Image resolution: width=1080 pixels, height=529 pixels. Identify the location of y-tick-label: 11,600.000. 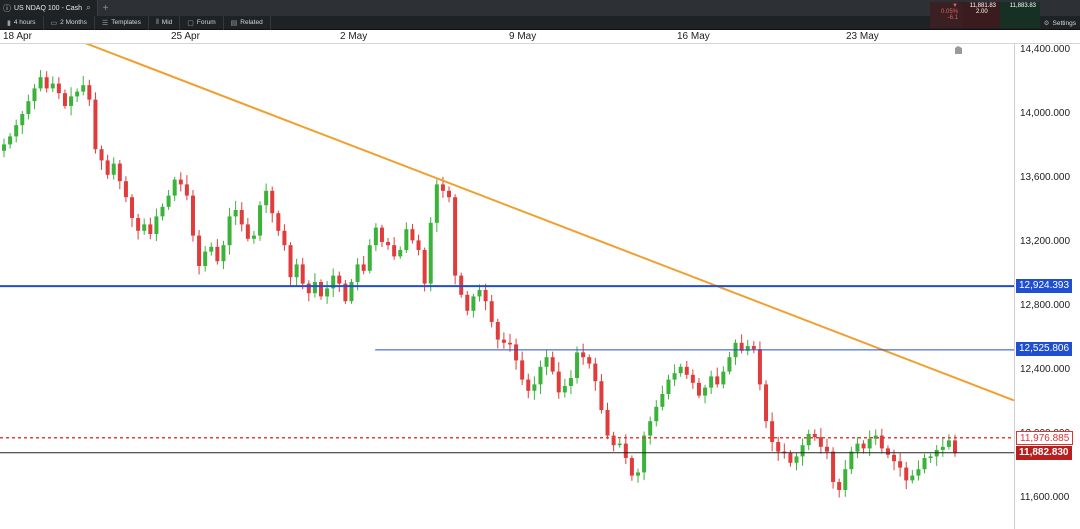
(1045, 497).